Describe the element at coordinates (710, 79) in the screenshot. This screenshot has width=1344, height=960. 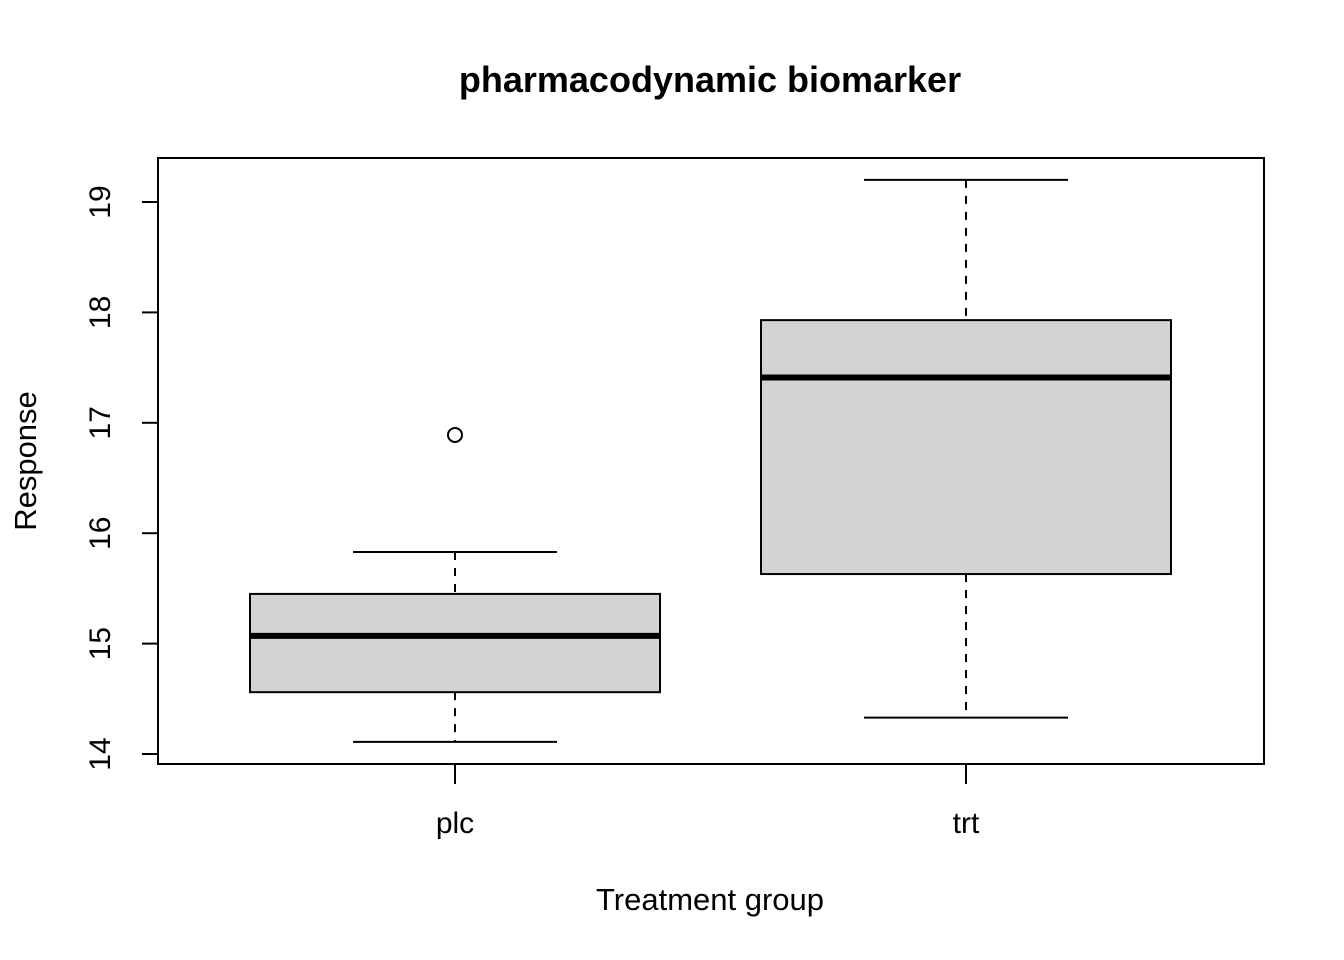
I see `chart-title: pharmacodynamic biomarker` at that location.